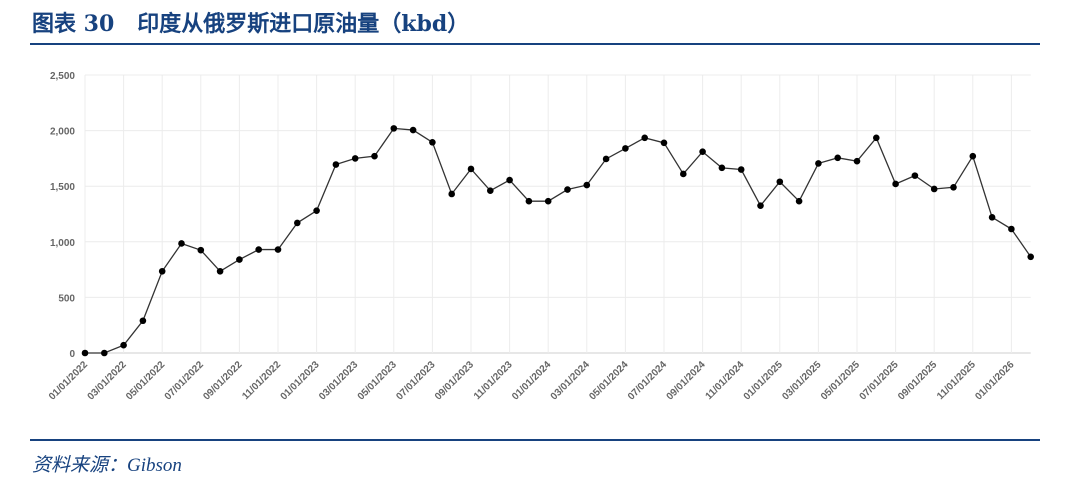  What do you see at coordinates (570, 380) in the screenshot?
I see `x-tick-label: 03/01/2024` at bounding box center [570, 380].